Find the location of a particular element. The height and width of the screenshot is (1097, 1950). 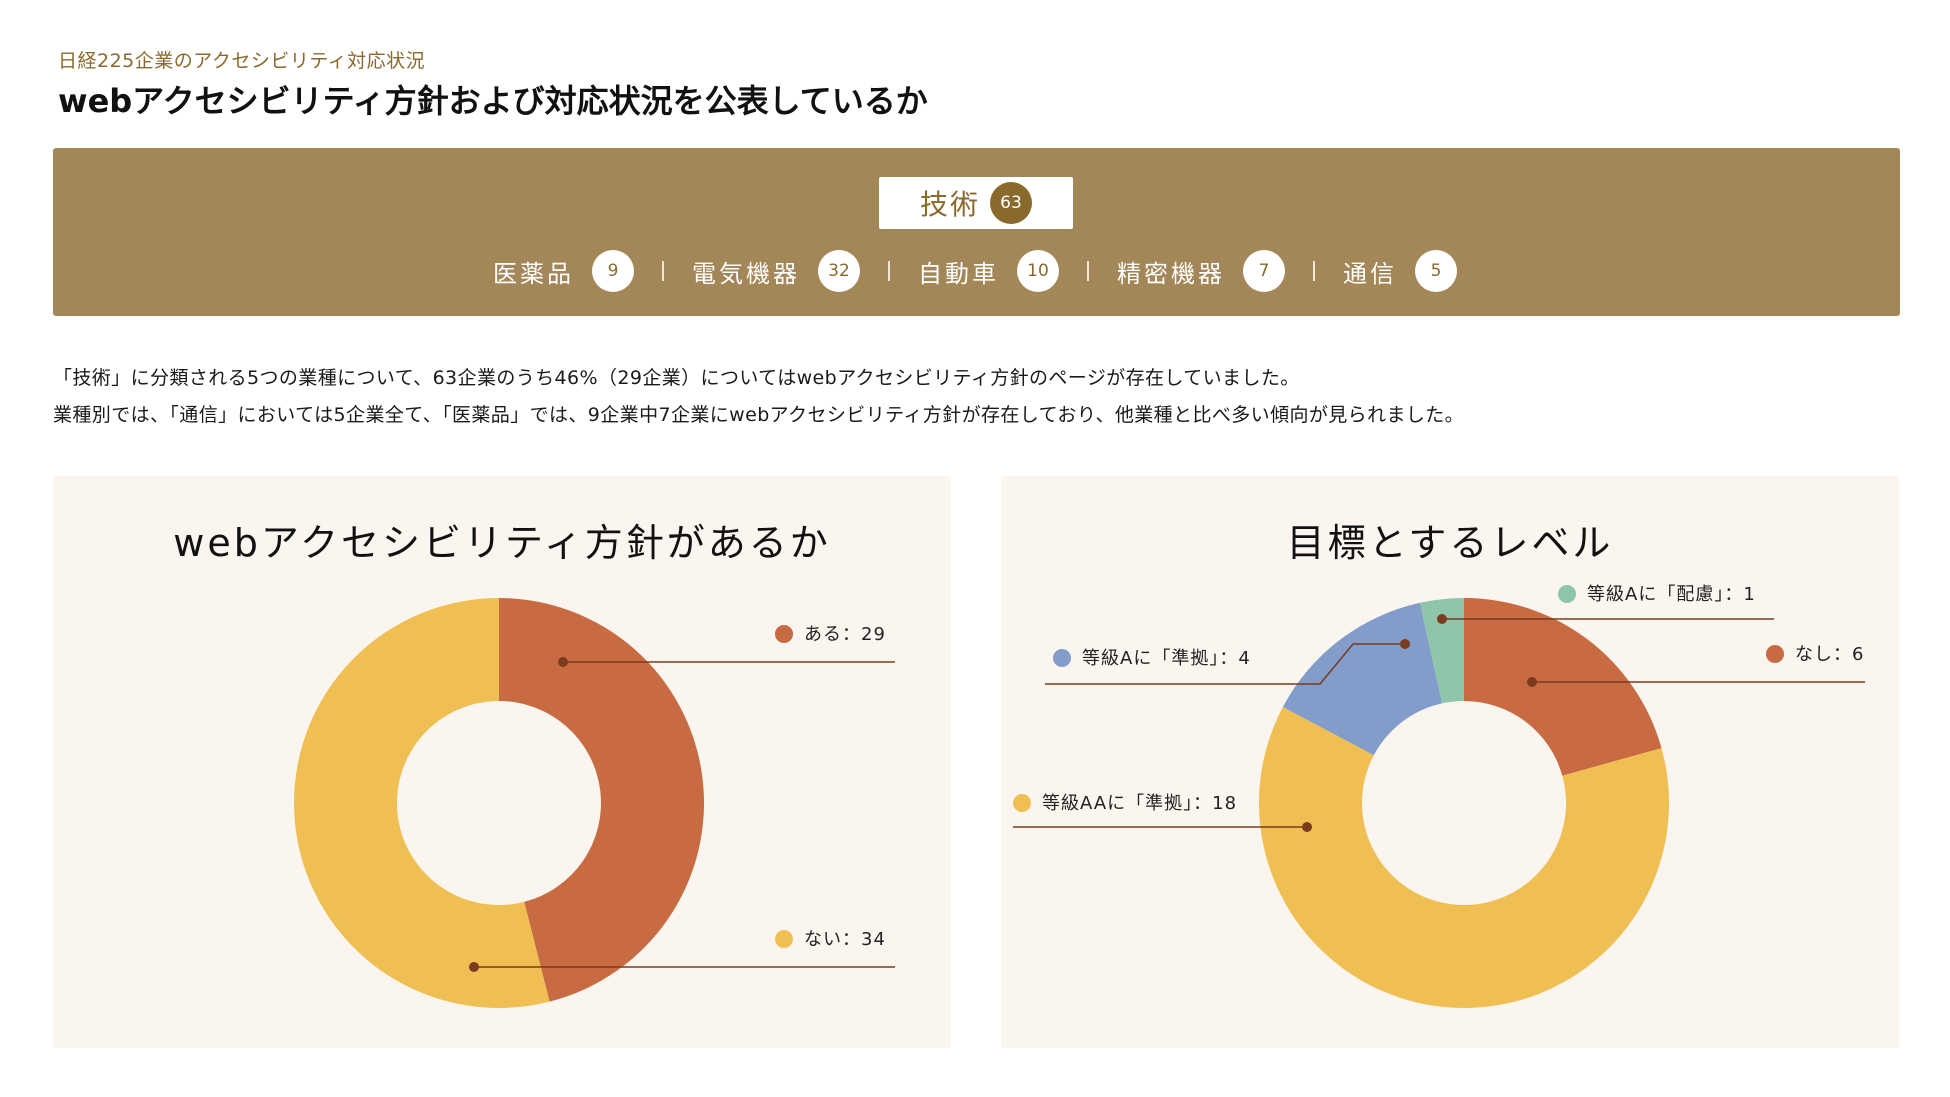

industry-item: 精密機器 7 is located at coordinates (1201, 271).